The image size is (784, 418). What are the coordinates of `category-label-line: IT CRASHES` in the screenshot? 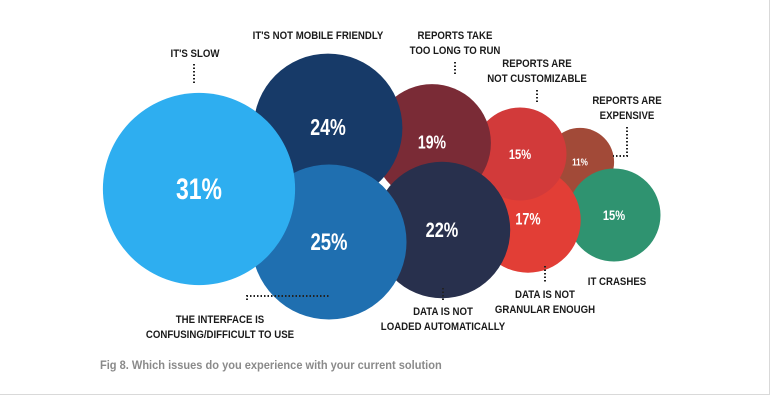 It's located at (617, 281).